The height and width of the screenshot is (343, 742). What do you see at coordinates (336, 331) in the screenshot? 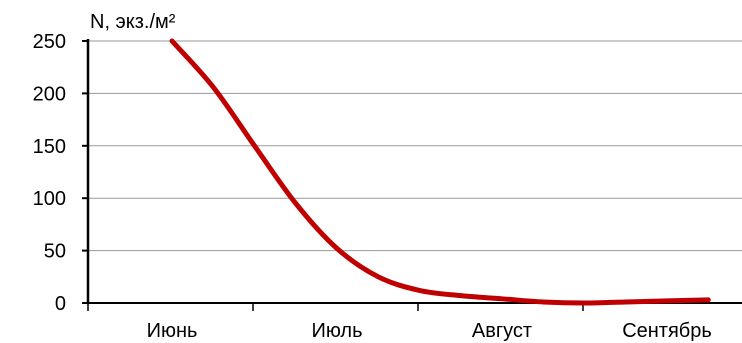
I see `x-tick-label: Июль` at bounding box center [336, 331].